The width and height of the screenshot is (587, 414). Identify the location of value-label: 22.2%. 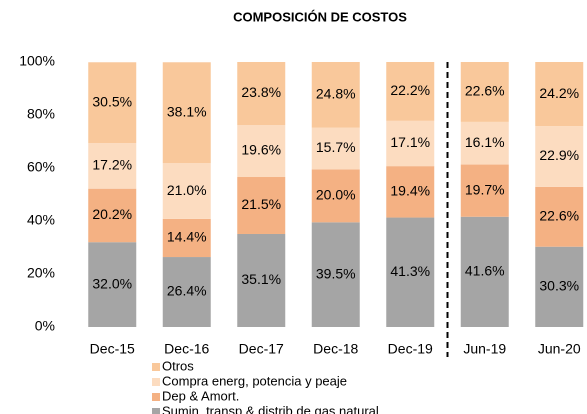
(410, 90).